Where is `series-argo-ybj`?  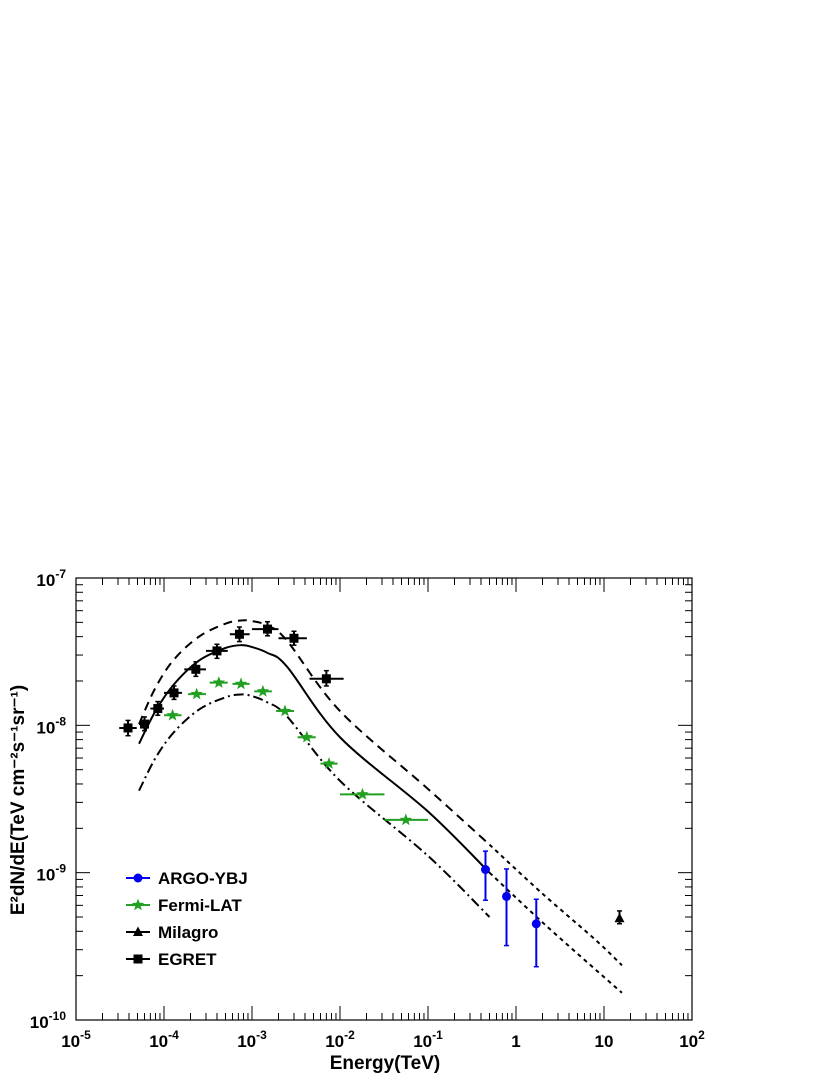 series-argo-ybj is located at coordinates (510, 909).